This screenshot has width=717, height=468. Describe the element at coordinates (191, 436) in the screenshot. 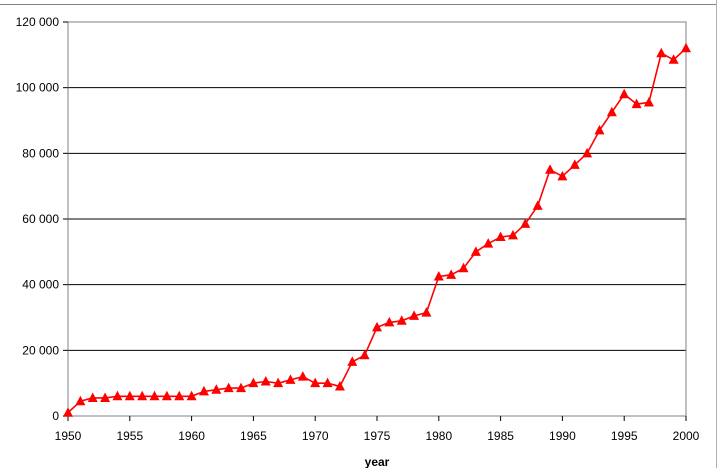

I see `x-tick-label: 1960` at that location.